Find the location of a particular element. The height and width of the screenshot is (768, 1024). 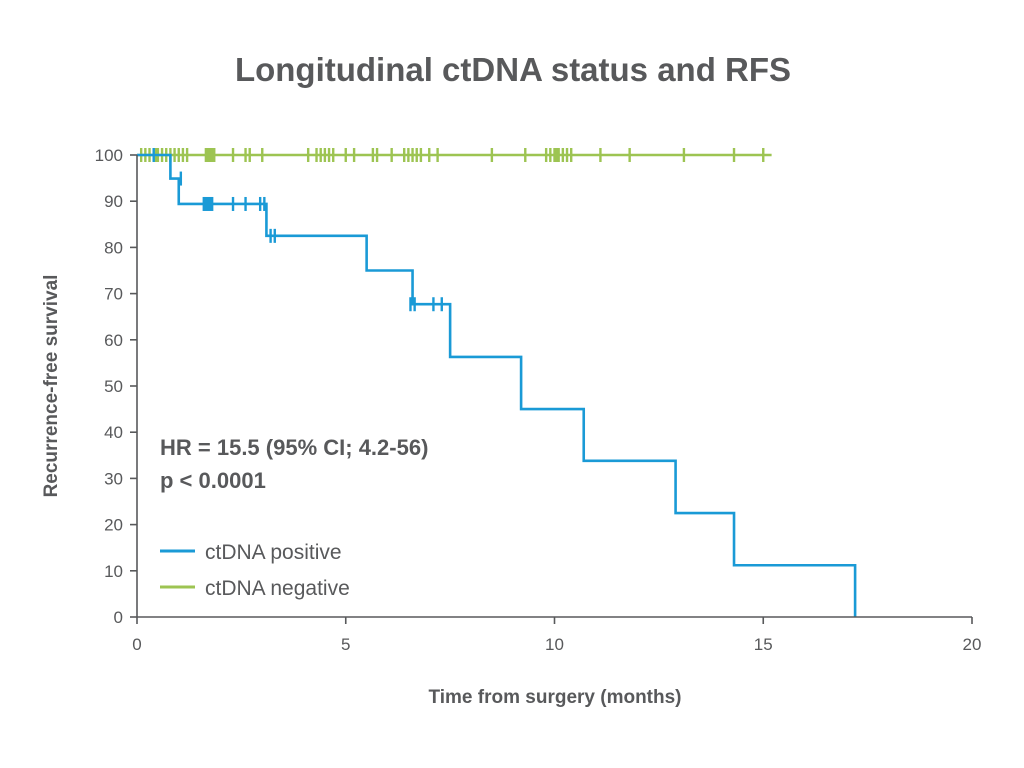

x-tick-label-10: 10 is located at coordinates (554, 644).